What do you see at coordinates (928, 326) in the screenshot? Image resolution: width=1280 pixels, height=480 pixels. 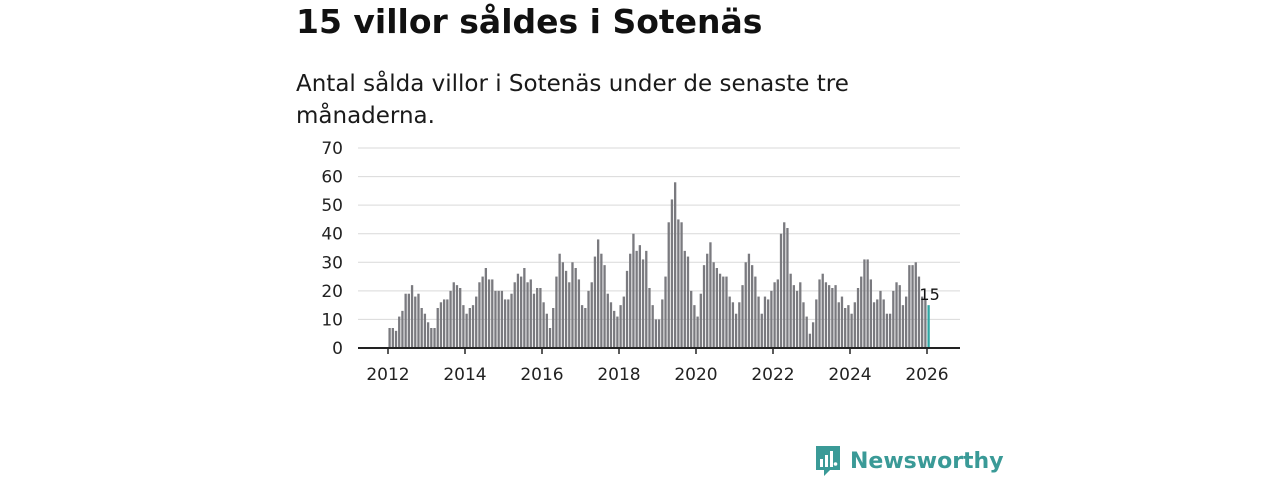 I see `bar-highlight` at bounding box center [928, 326].